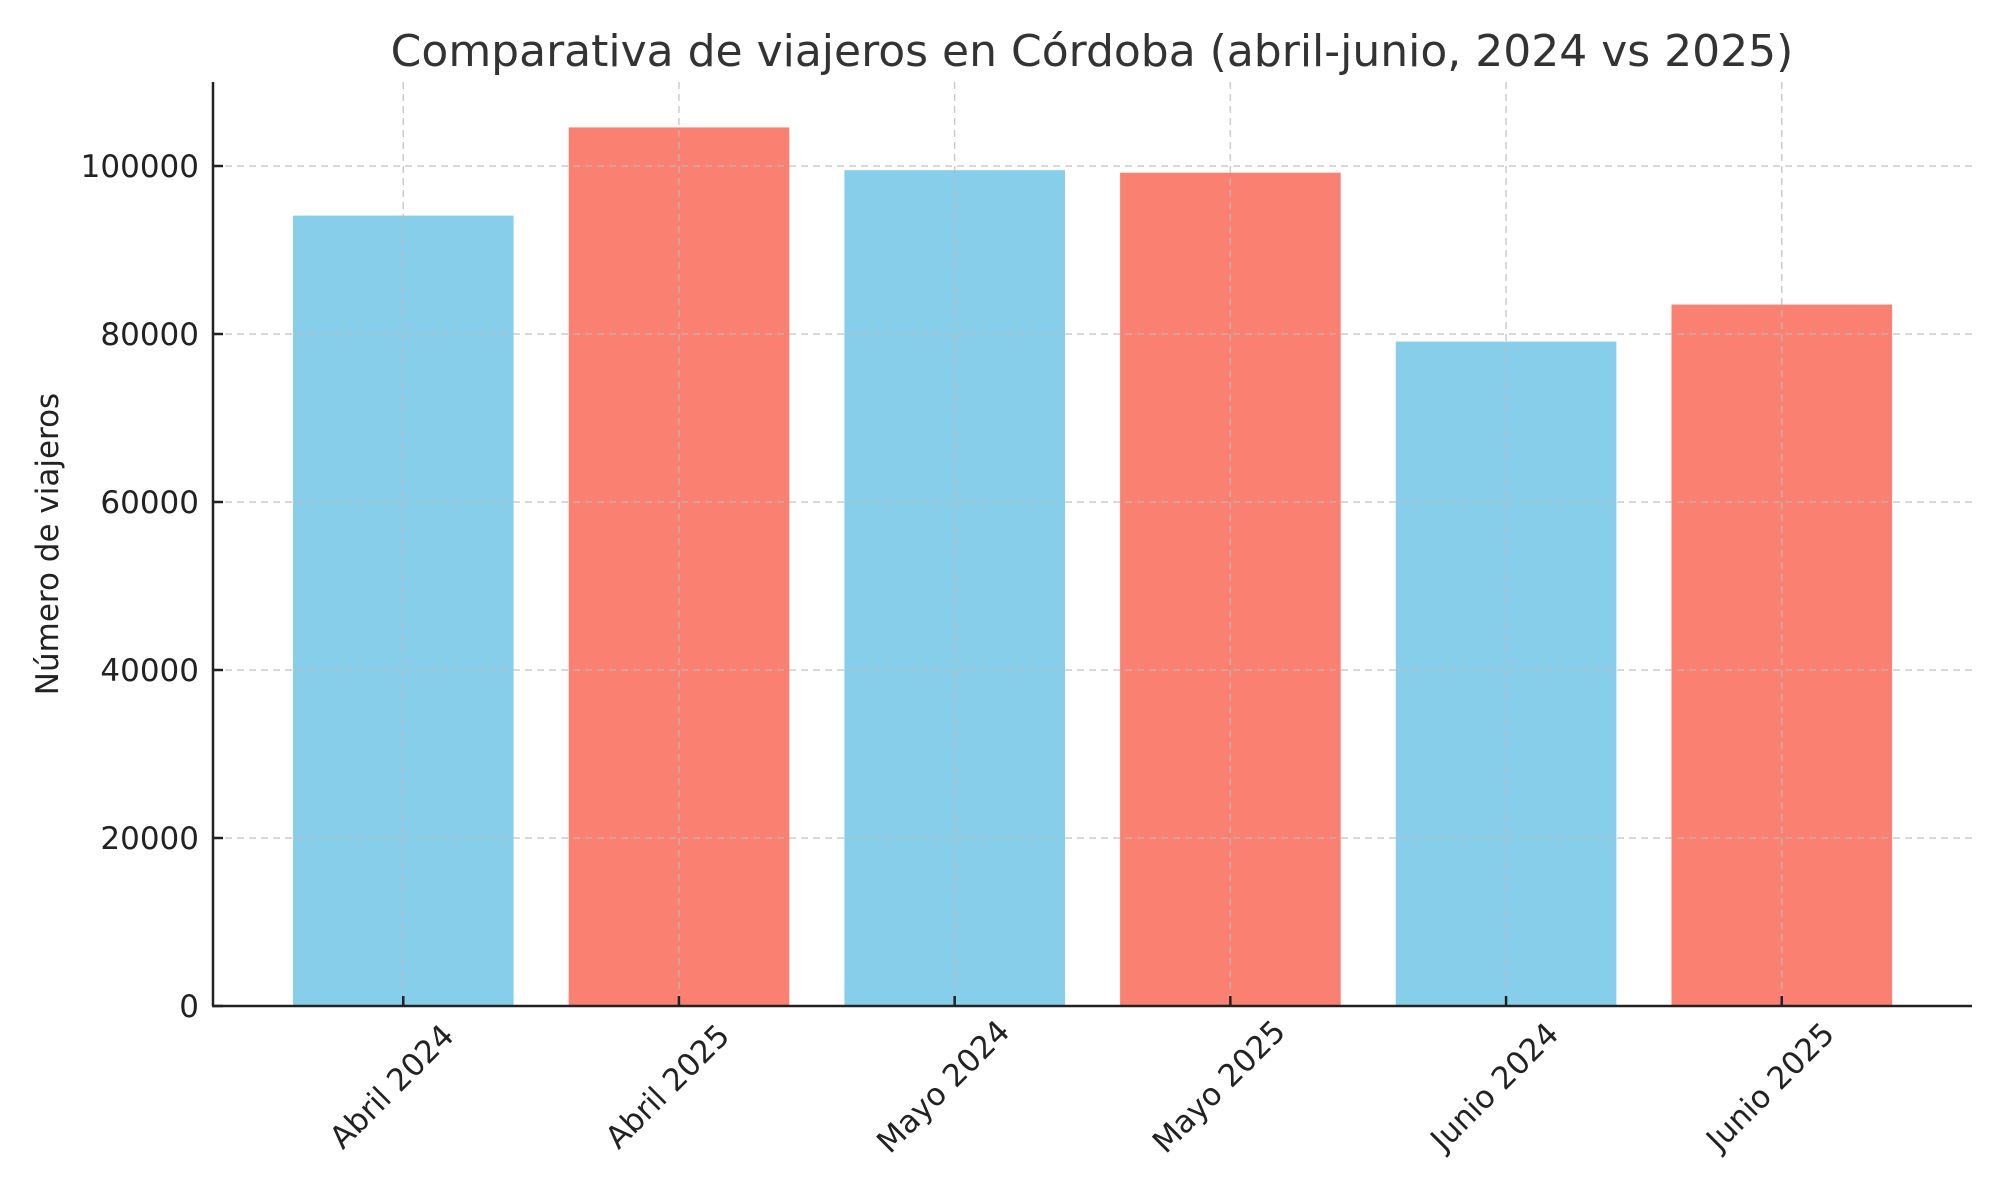 This screenshot has height=1204, width=2000. Describe the element at coordinates (668, 1087) in the screenshot. I see `x-tick-label: Abril 2025` at that location.